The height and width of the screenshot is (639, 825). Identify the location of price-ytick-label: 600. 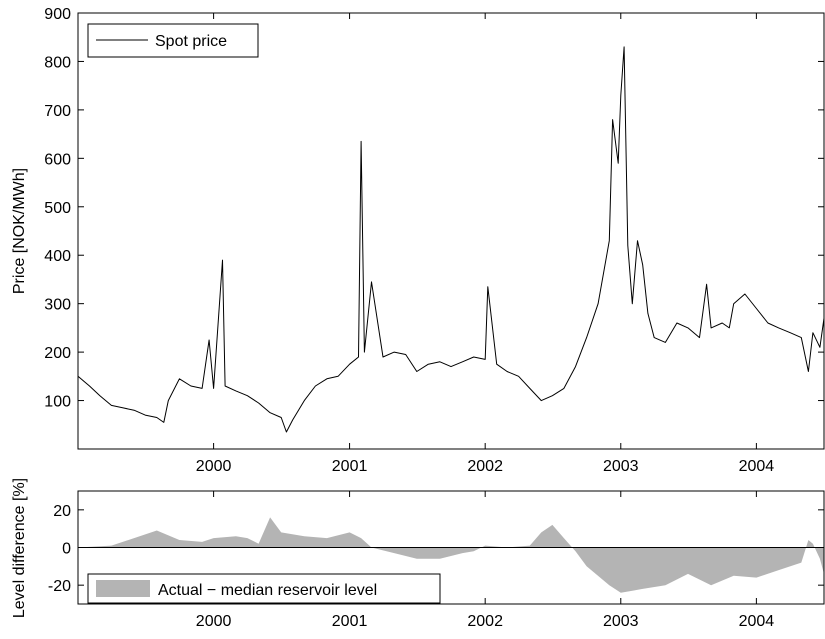
(57, 159).